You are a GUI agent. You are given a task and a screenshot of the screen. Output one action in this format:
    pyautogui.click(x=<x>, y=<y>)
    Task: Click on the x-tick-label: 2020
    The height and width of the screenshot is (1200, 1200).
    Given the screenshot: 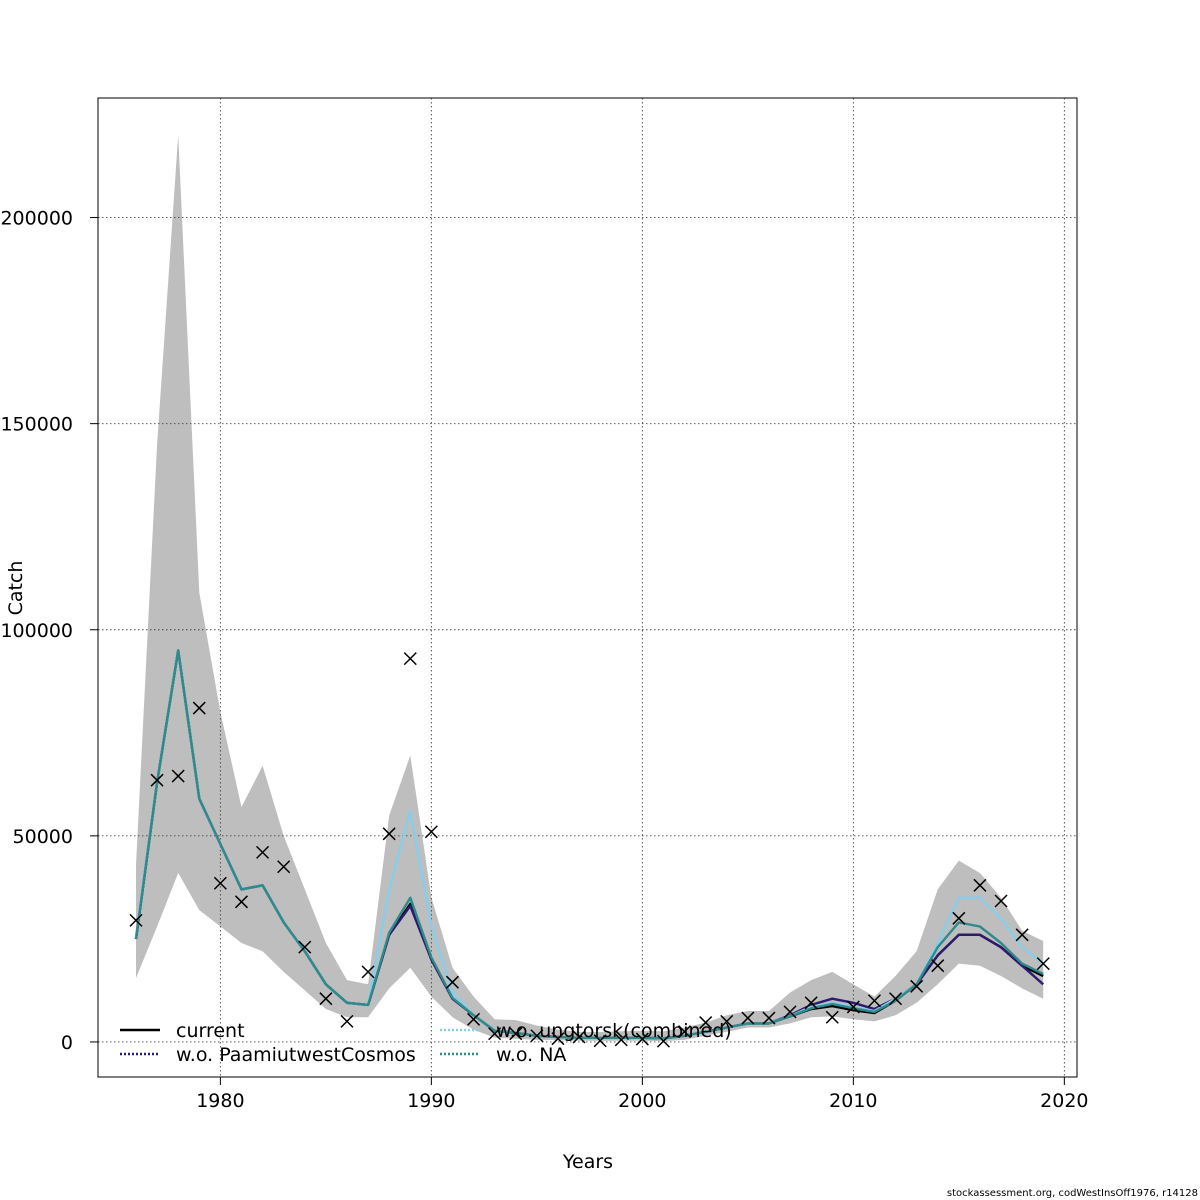 What is the action you would take?
    pyautogui.click(x=1064, y=1101)
    